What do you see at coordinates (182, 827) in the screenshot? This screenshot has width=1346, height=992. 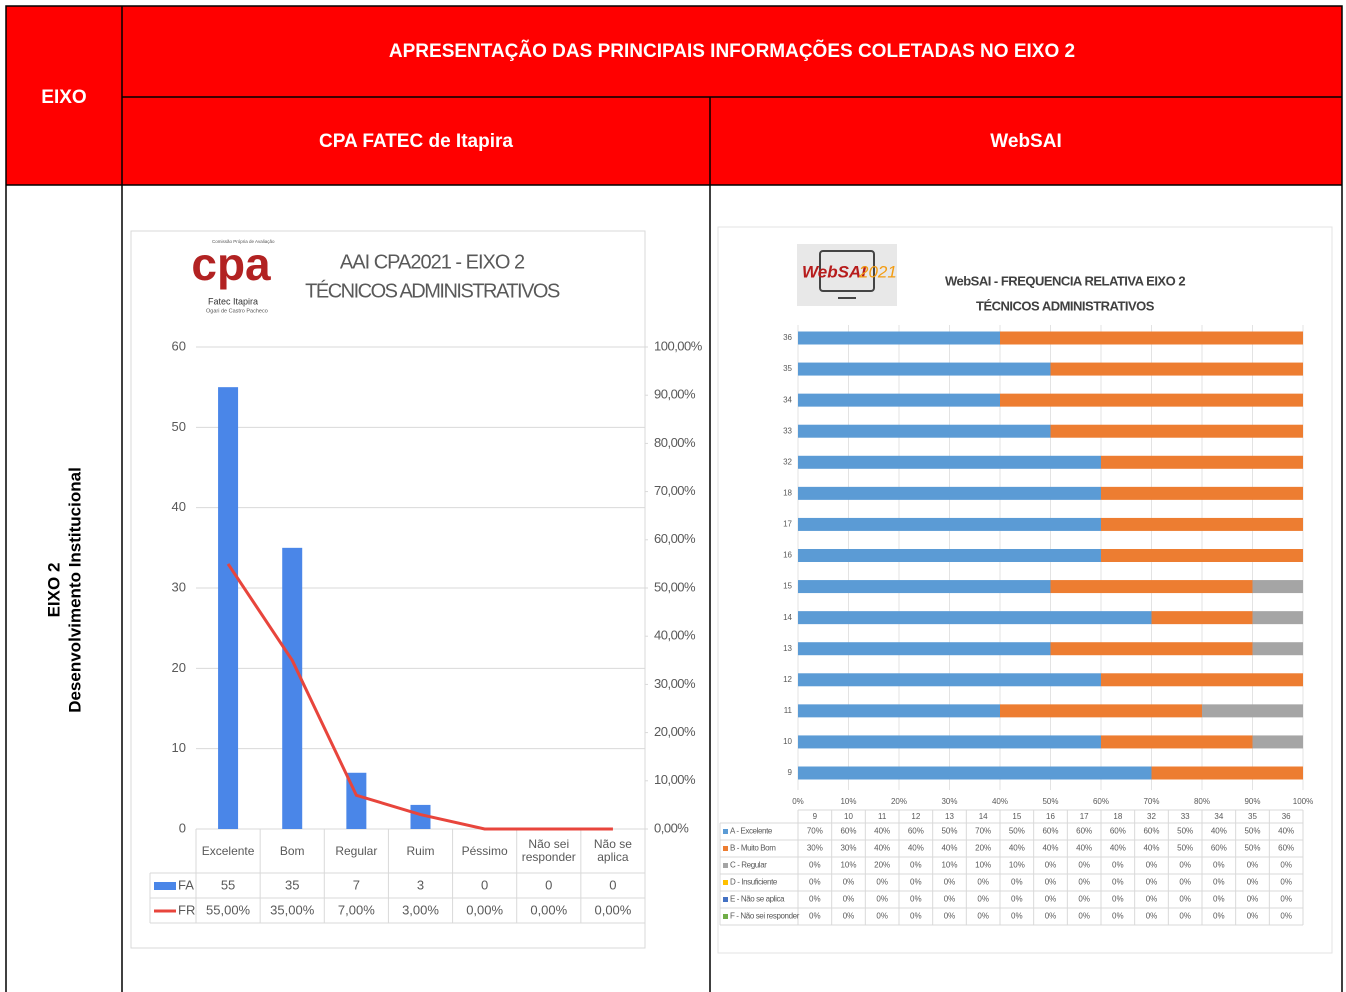 I see `y-tick-label: 0` at bounding box center [182, 827].